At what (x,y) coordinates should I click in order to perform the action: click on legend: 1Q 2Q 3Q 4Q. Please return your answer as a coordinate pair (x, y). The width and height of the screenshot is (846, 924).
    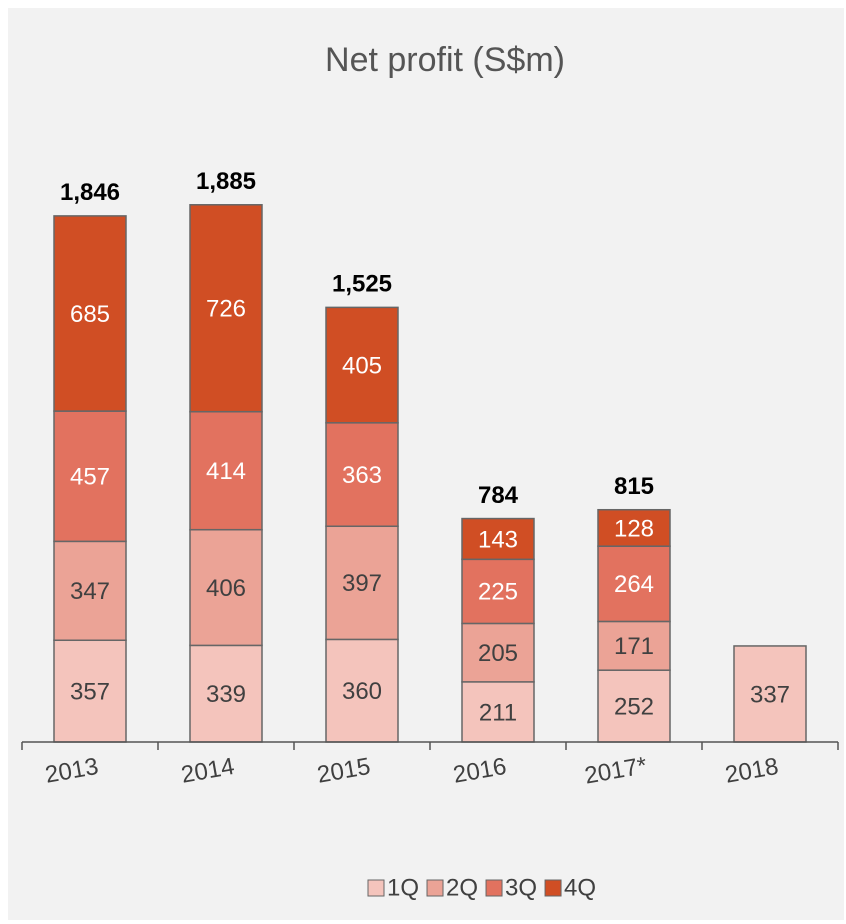
    Looking at the image, I should click on (481, 887).